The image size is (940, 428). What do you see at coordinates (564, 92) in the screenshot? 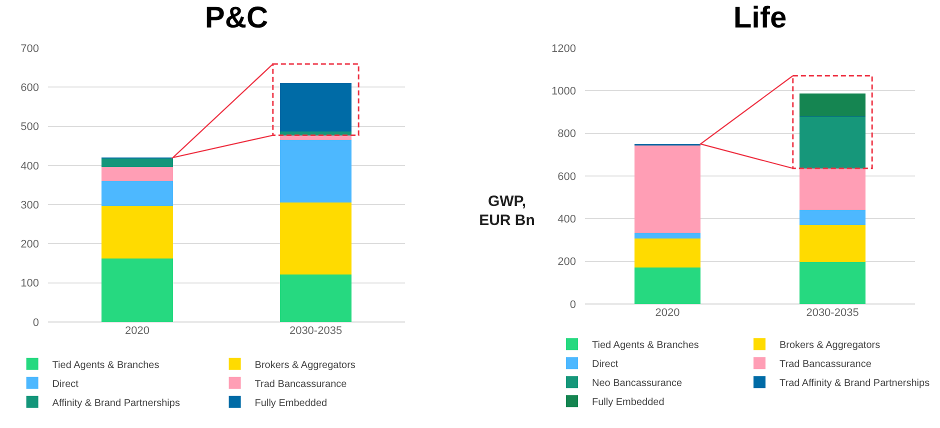
I see `y-tick-label: 1000` at bounding box center [564, 92].